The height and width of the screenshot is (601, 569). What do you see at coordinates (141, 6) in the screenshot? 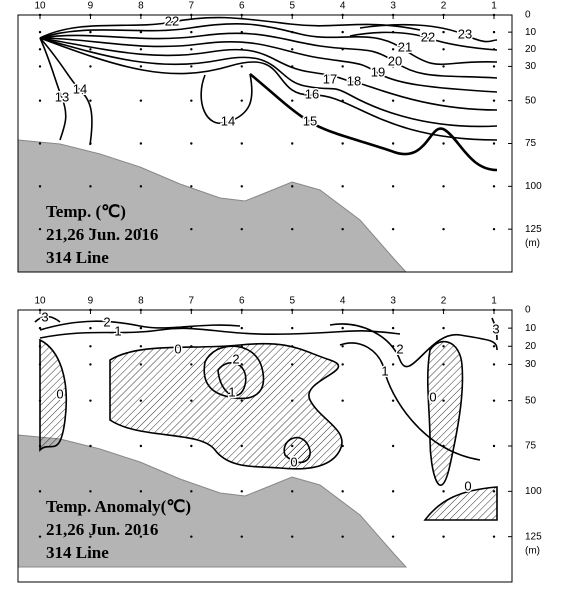
I see `station-label: 8` at bounding box center [141, 6].